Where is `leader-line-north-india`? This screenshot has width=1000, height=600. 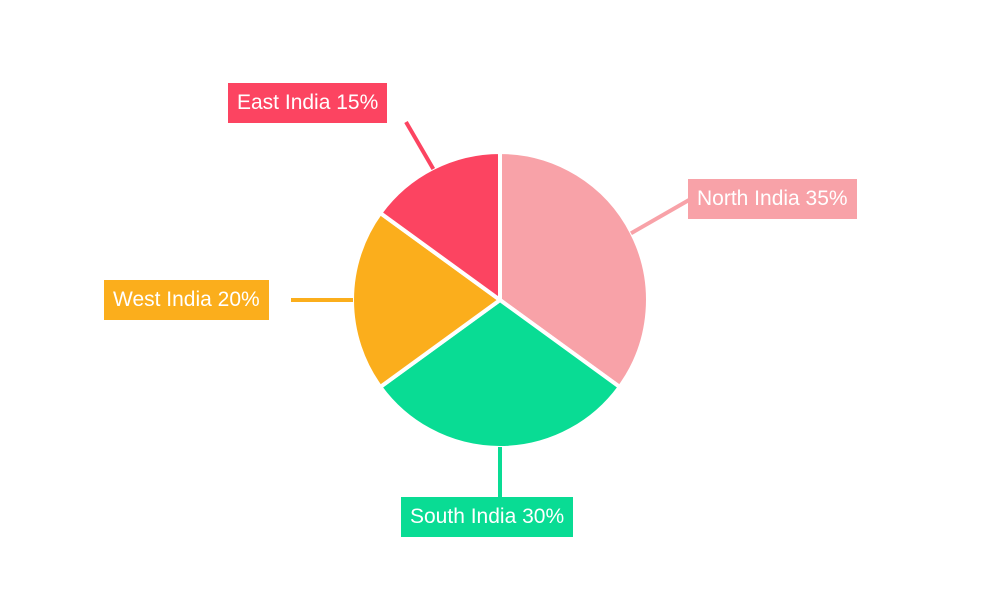
leader-line-north-india is located at coordinates (660, 217).